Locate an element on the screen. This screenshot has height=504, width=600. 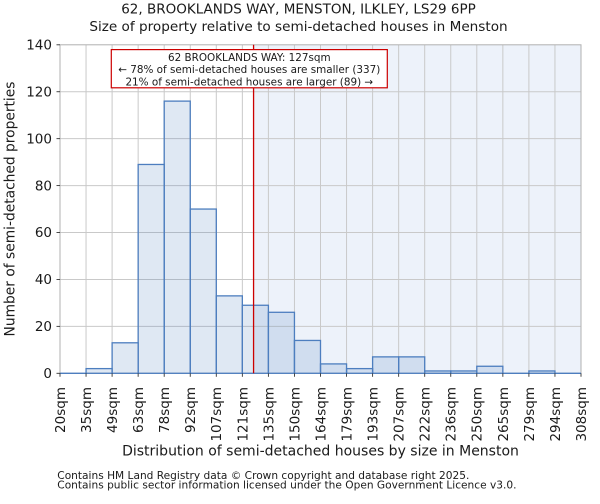
y-tick-label: 0 is located at coordinates (47, 374).